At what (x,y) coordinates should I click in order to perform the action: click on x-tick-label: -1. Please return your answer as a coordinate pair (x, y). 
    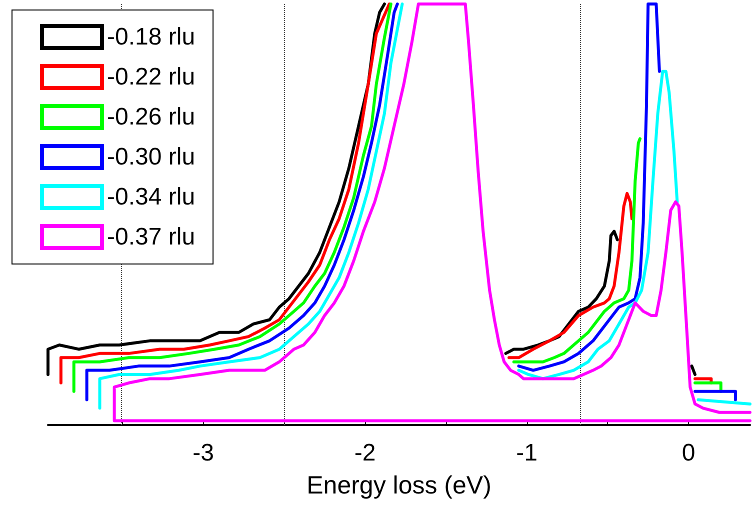
    Looking at the image, I should click on (527, 453).